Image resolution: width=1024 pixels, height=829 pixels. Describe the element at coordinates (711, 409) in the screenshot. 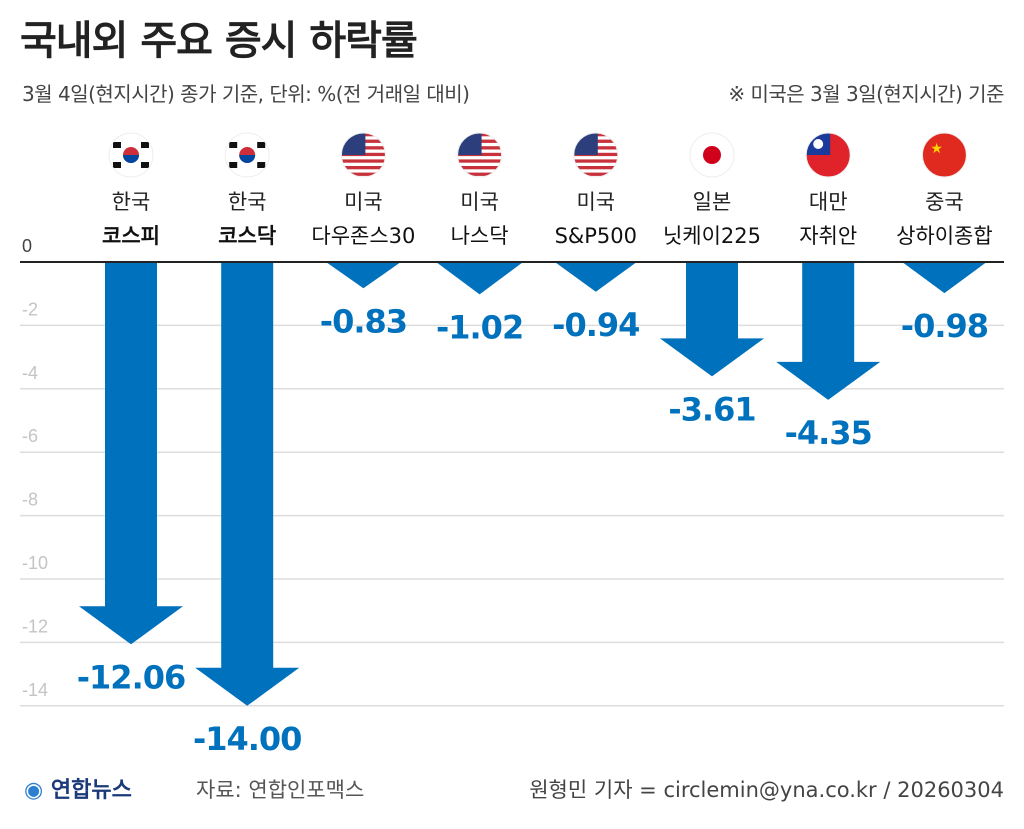

I see `data-label: -3.61` at that location.